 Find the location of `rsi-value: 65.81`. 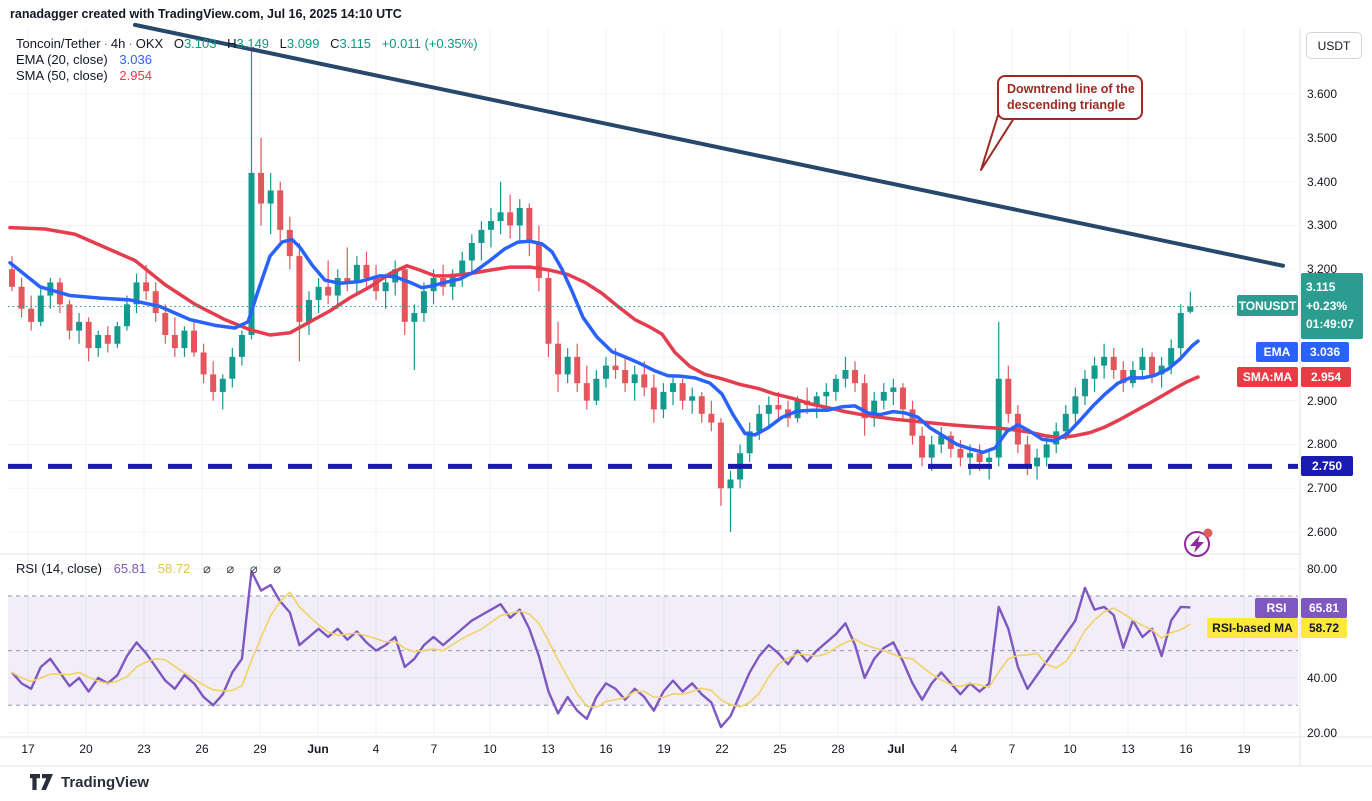

rsi-value: 65.81 is located at coordinates (130, 568).